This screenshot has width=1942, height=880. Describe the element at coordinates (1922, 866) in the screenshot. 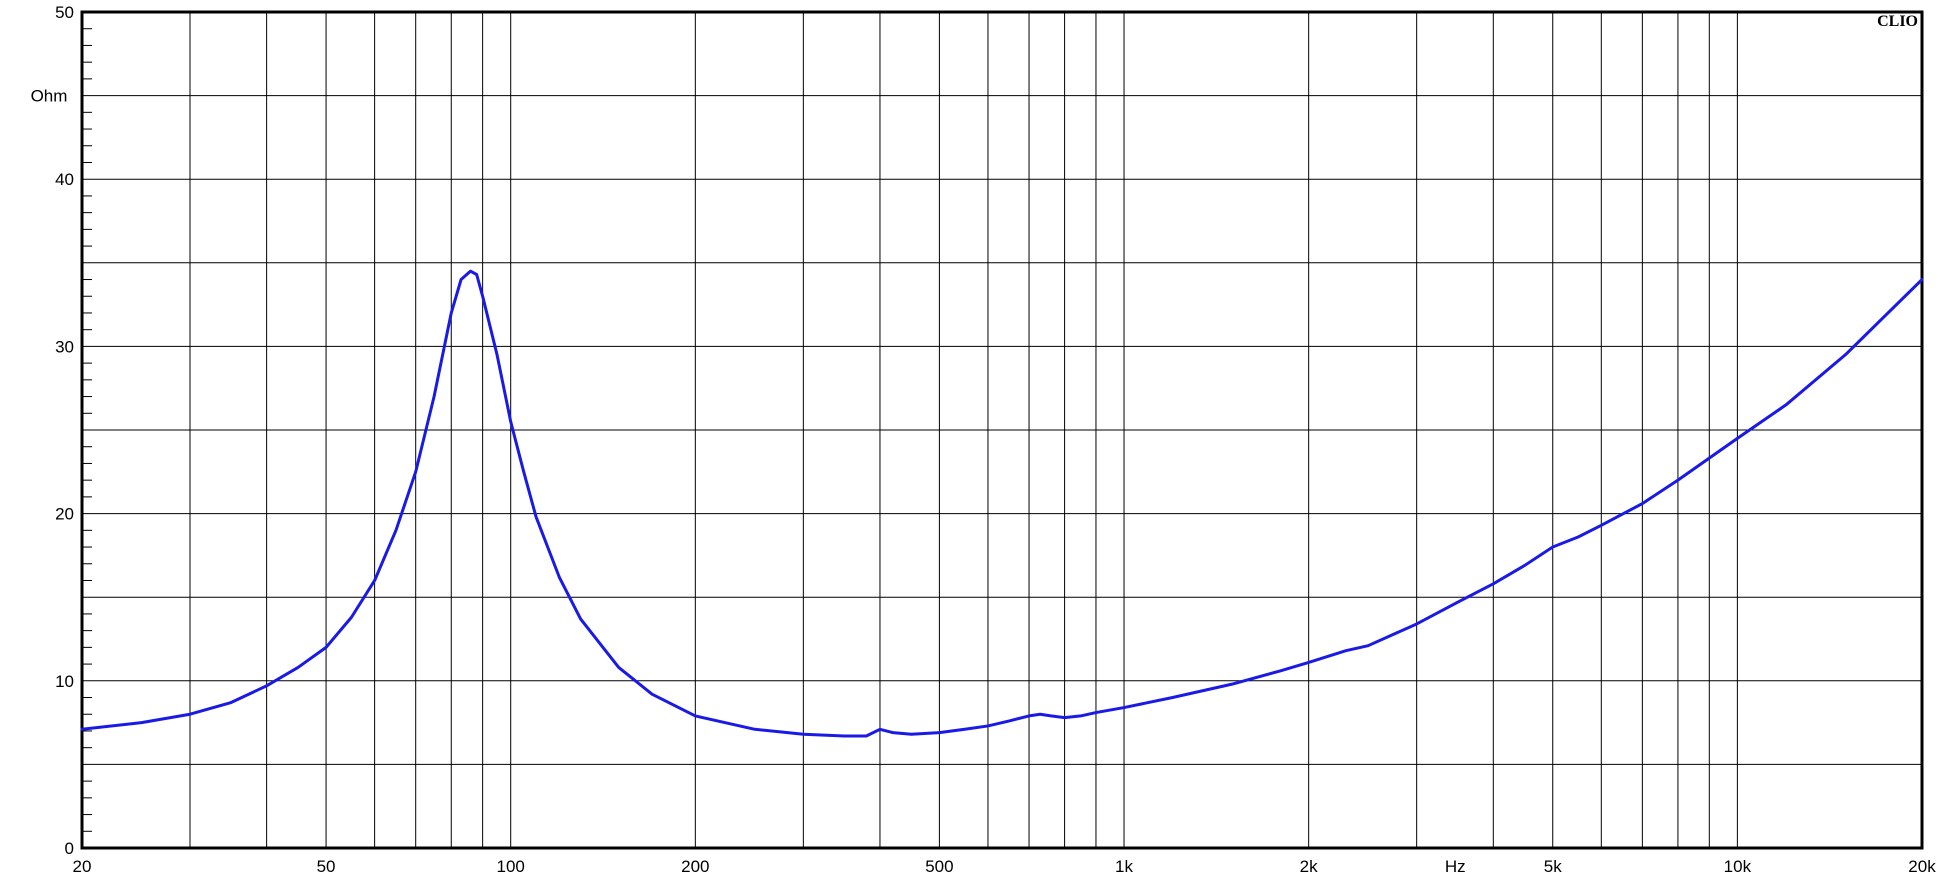

I see `x-tick-label: 20k` at that location.